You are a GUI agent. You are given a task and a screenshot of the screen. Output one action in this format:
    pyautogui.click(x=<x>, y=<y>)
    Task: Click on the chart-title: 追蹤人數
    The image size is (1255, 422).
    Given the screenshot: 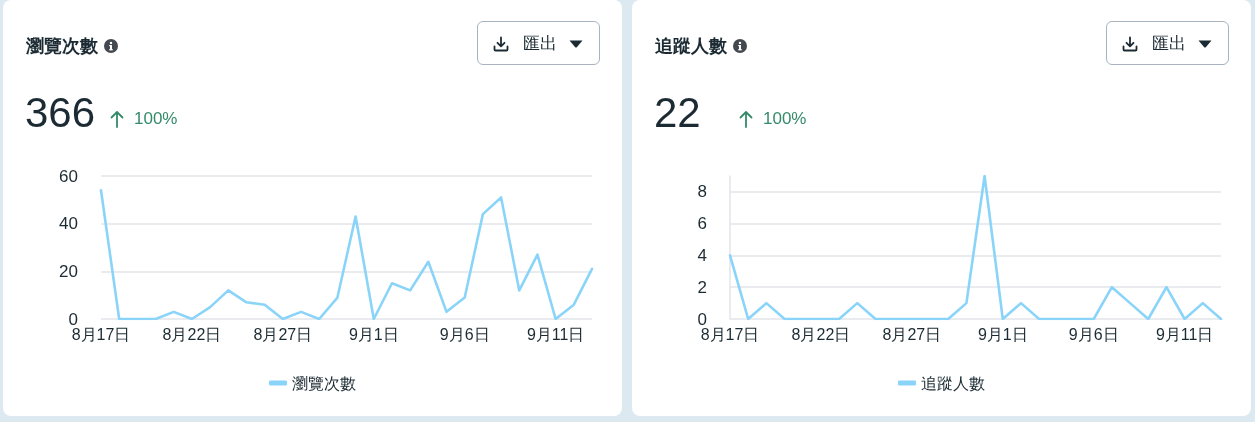 What is the action you would take?
    pyautogui.click(x=691, y=46)
    